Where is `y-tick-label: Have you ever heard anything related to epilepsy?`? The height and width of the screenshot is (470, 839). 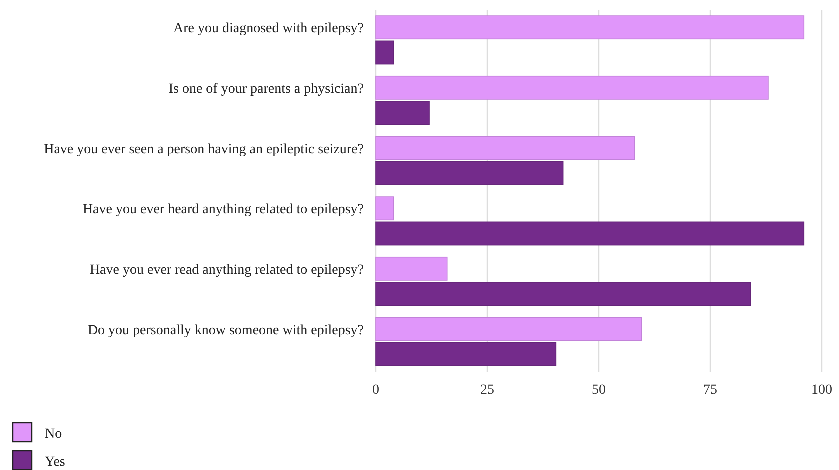
y-tick-label: Have you ever heard anything related to epilepsy? is located at coordinates (223, 210).